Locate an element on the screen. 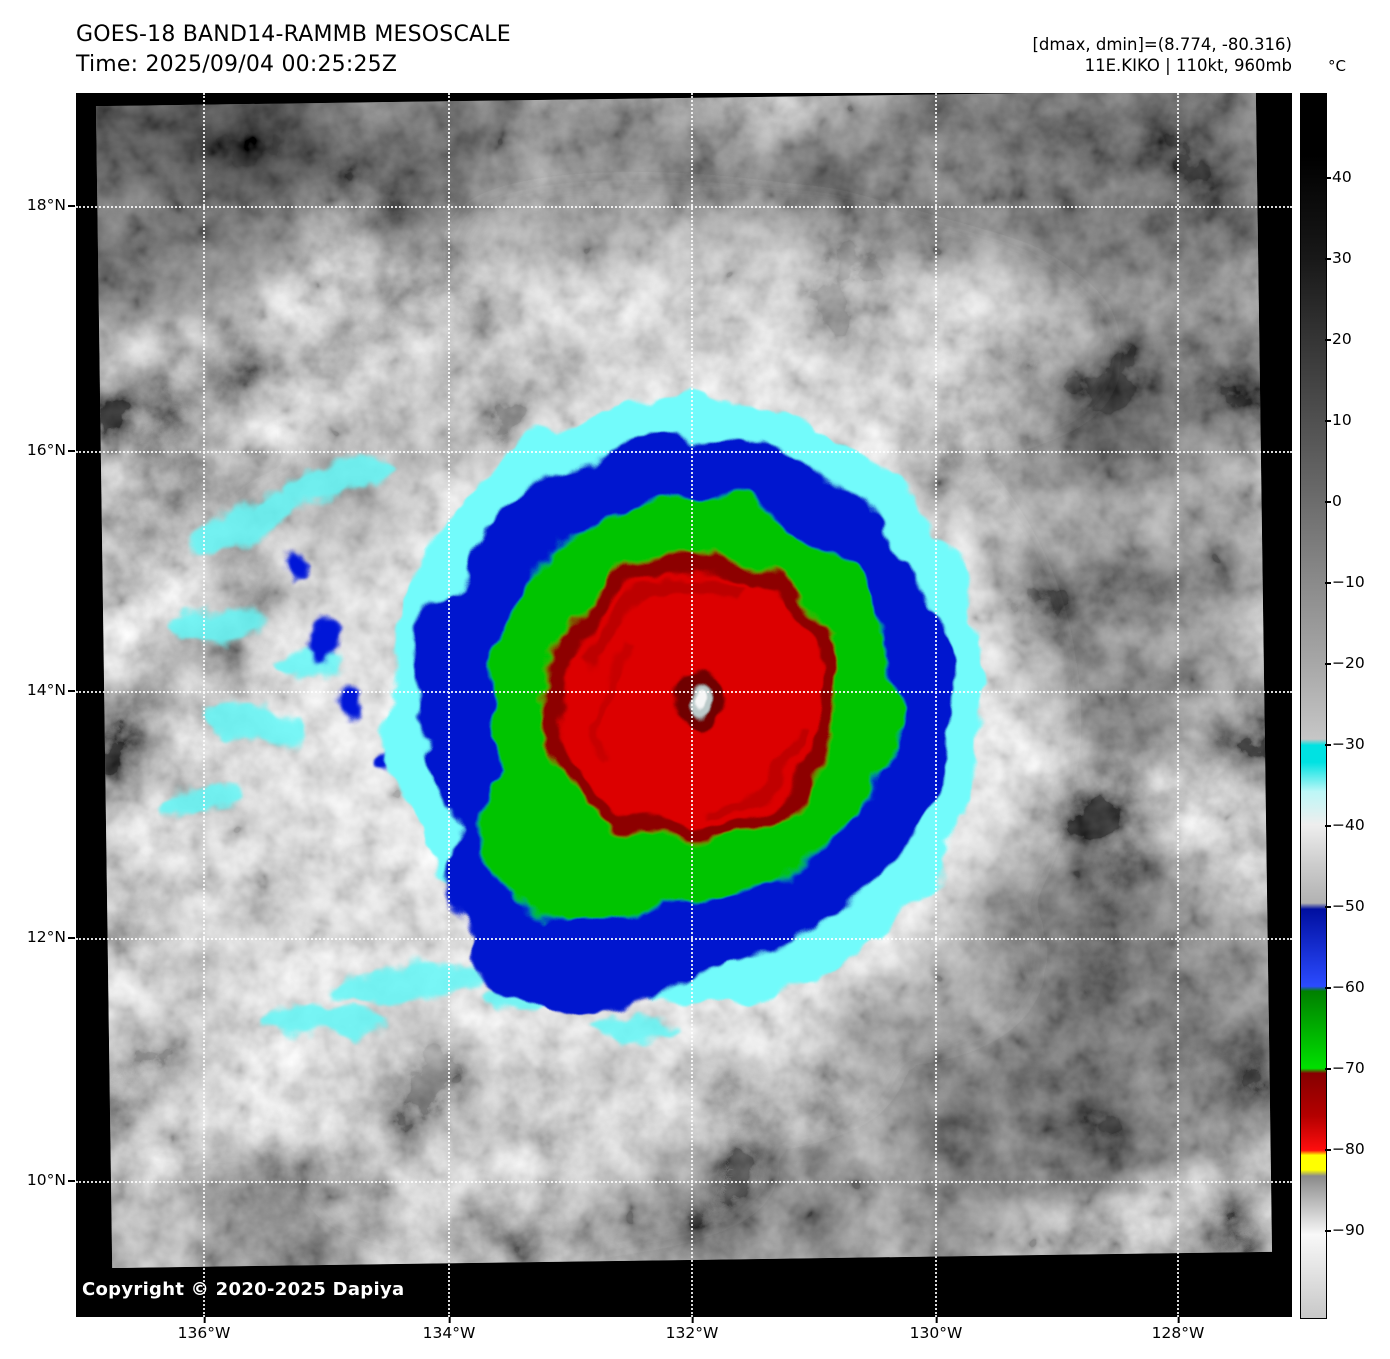 The width and height of the screenshot is (1390, 1359). storm-info-readout: 11E.KIKO | 110kt, 960mb is located at coordinates (1188, 65).